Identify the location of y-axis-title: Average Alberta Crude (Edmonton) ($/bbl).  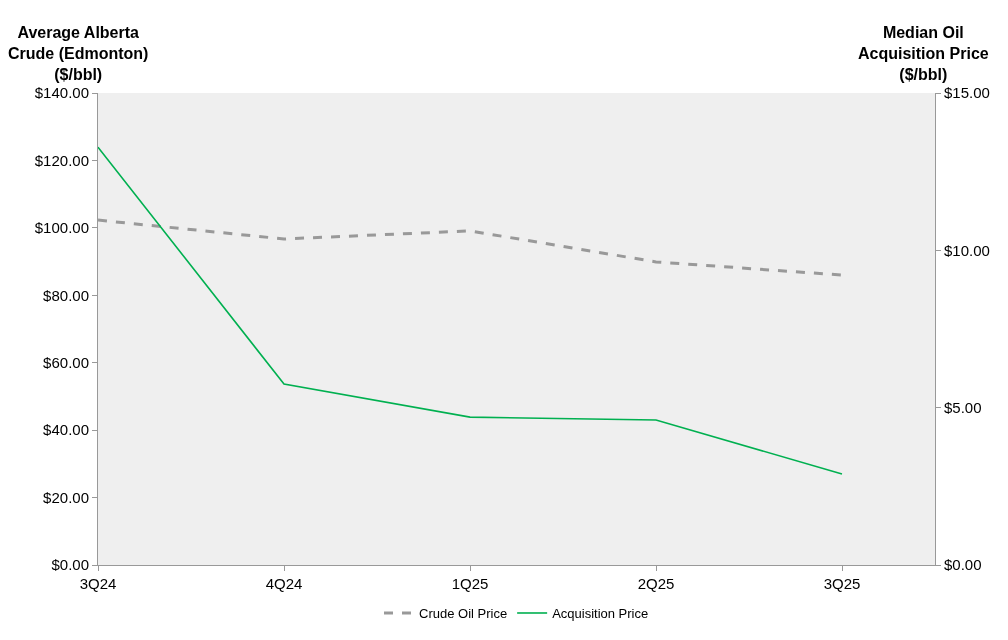
(78, 53).